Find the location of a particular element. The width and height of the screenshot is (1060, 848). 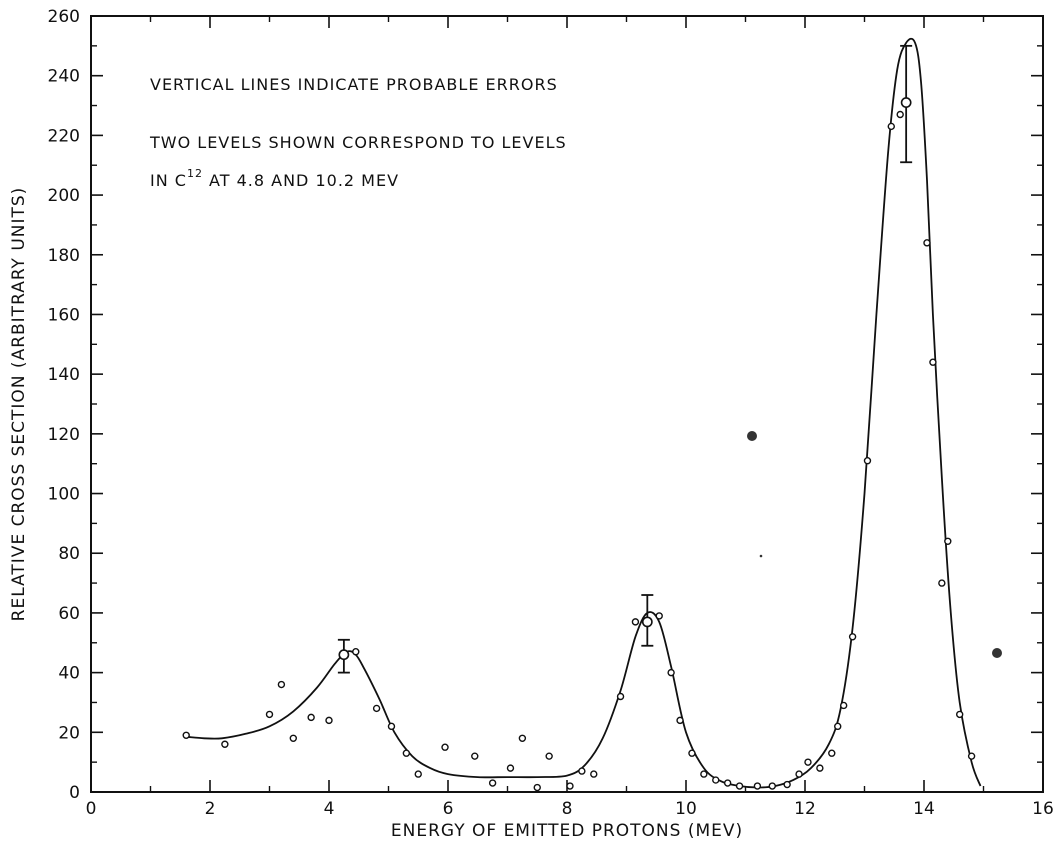

y-tick-label: 260 is located at coordinates (64, 17).